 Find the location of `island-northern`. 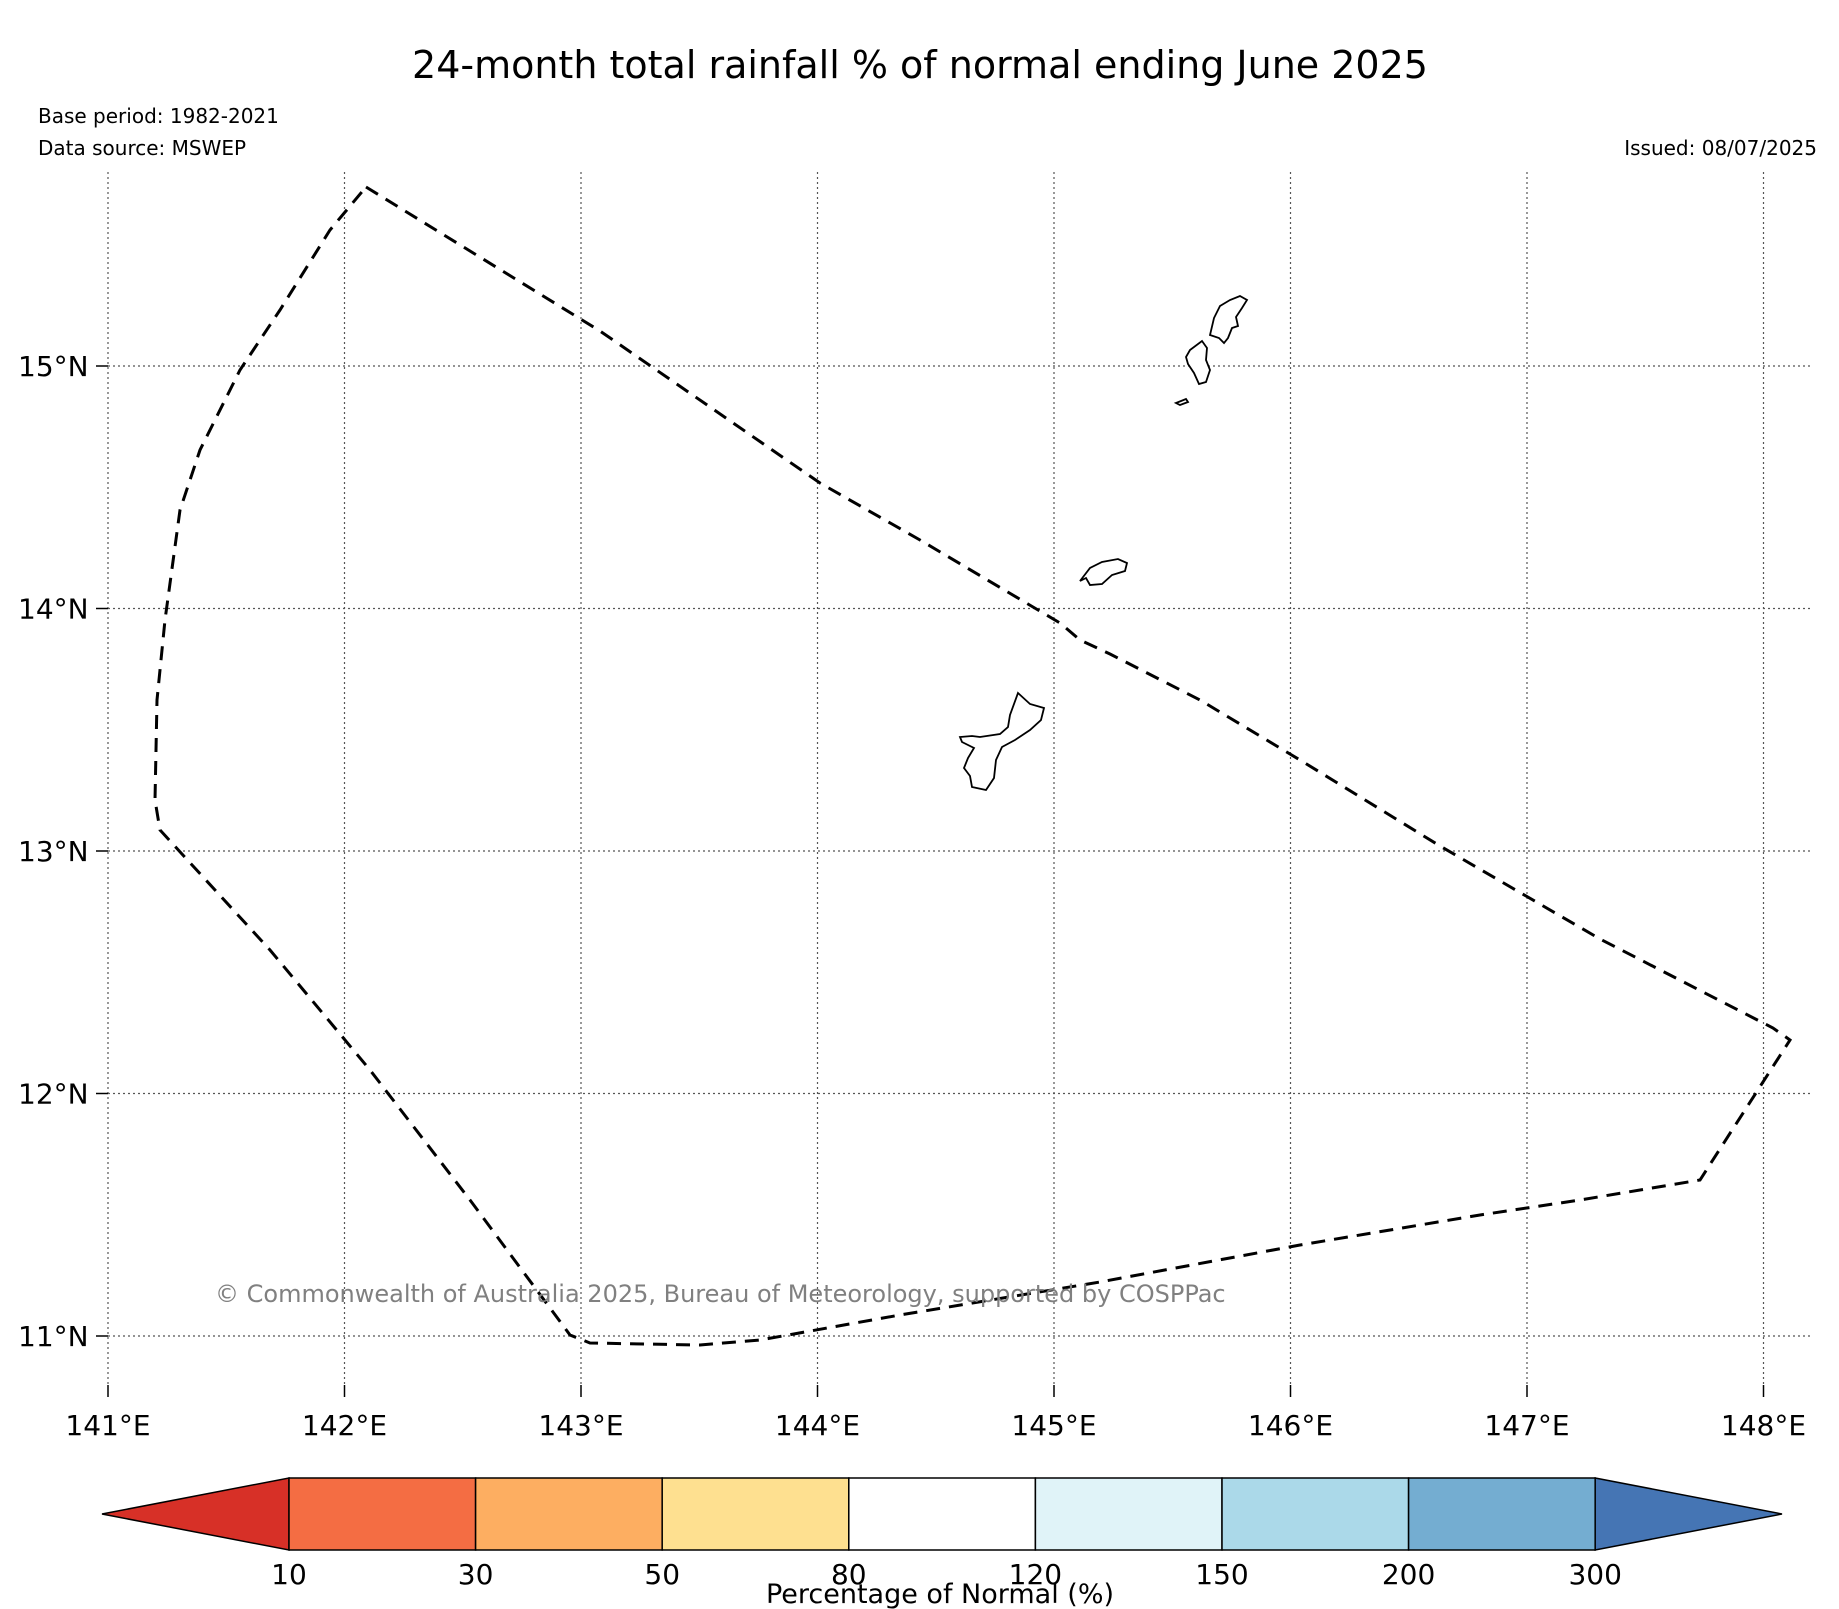

island-northern is located at coordinates (1211, 350).